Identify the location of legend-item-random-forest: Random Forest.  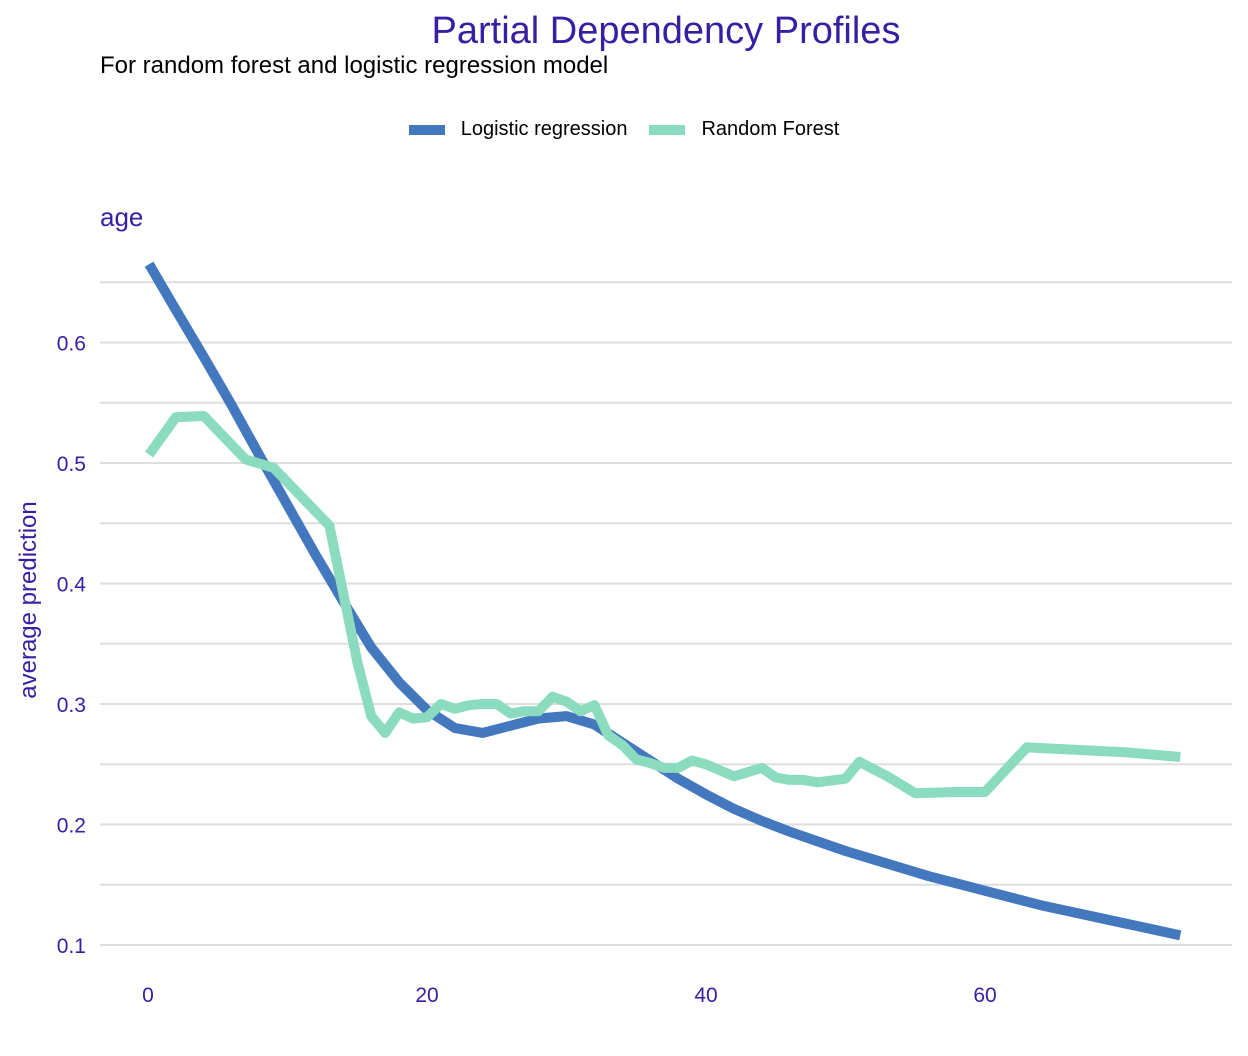
(744, 129).